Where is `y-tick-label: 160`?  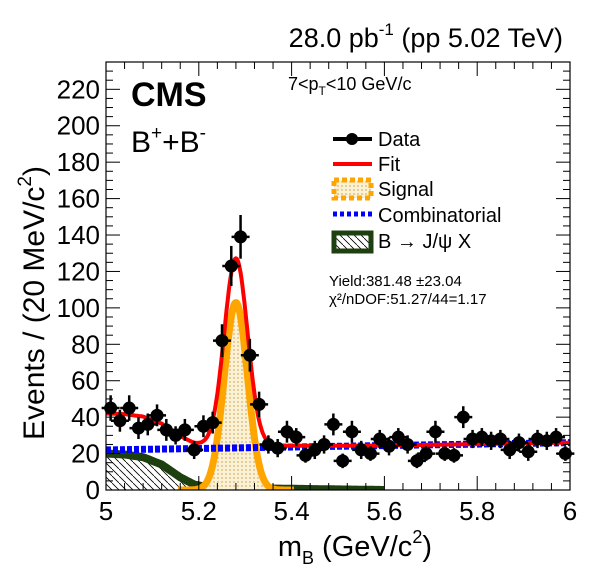 y-tick-label: 160 is located at coordinates (78, 199).